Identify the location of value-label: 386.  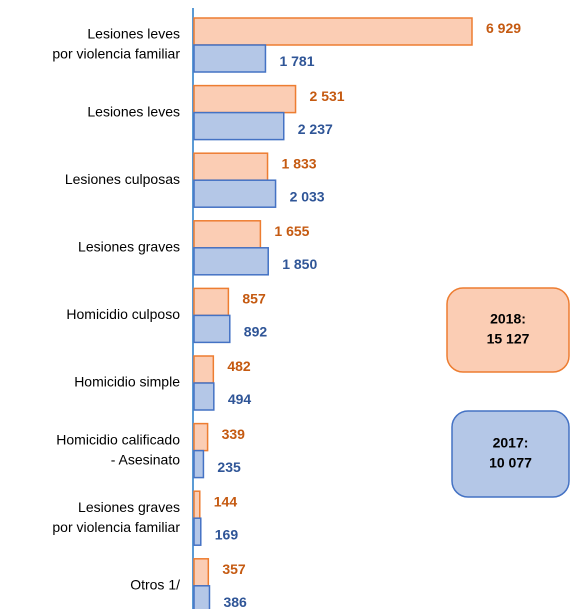
(235, 601).